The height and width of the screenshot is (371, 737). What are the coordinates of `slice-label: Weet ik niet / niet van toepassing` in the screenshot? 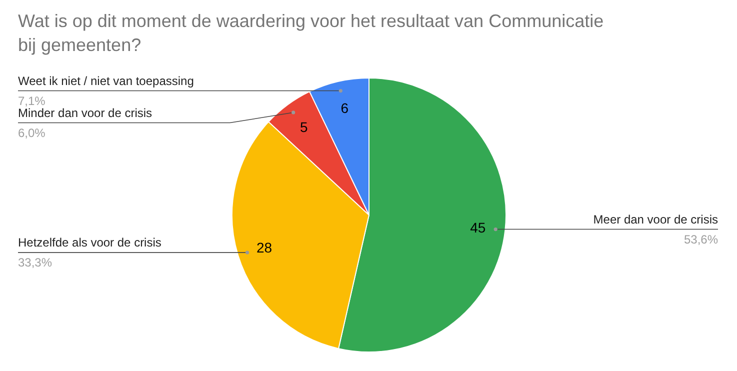 It's located at (106, 81).